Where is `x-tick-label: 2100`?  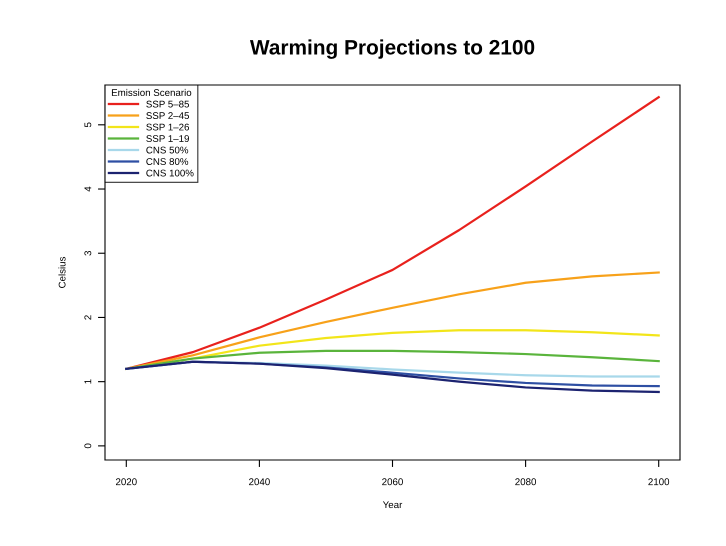
x-tick-label: 2100 is located at coordinates (659, 482).